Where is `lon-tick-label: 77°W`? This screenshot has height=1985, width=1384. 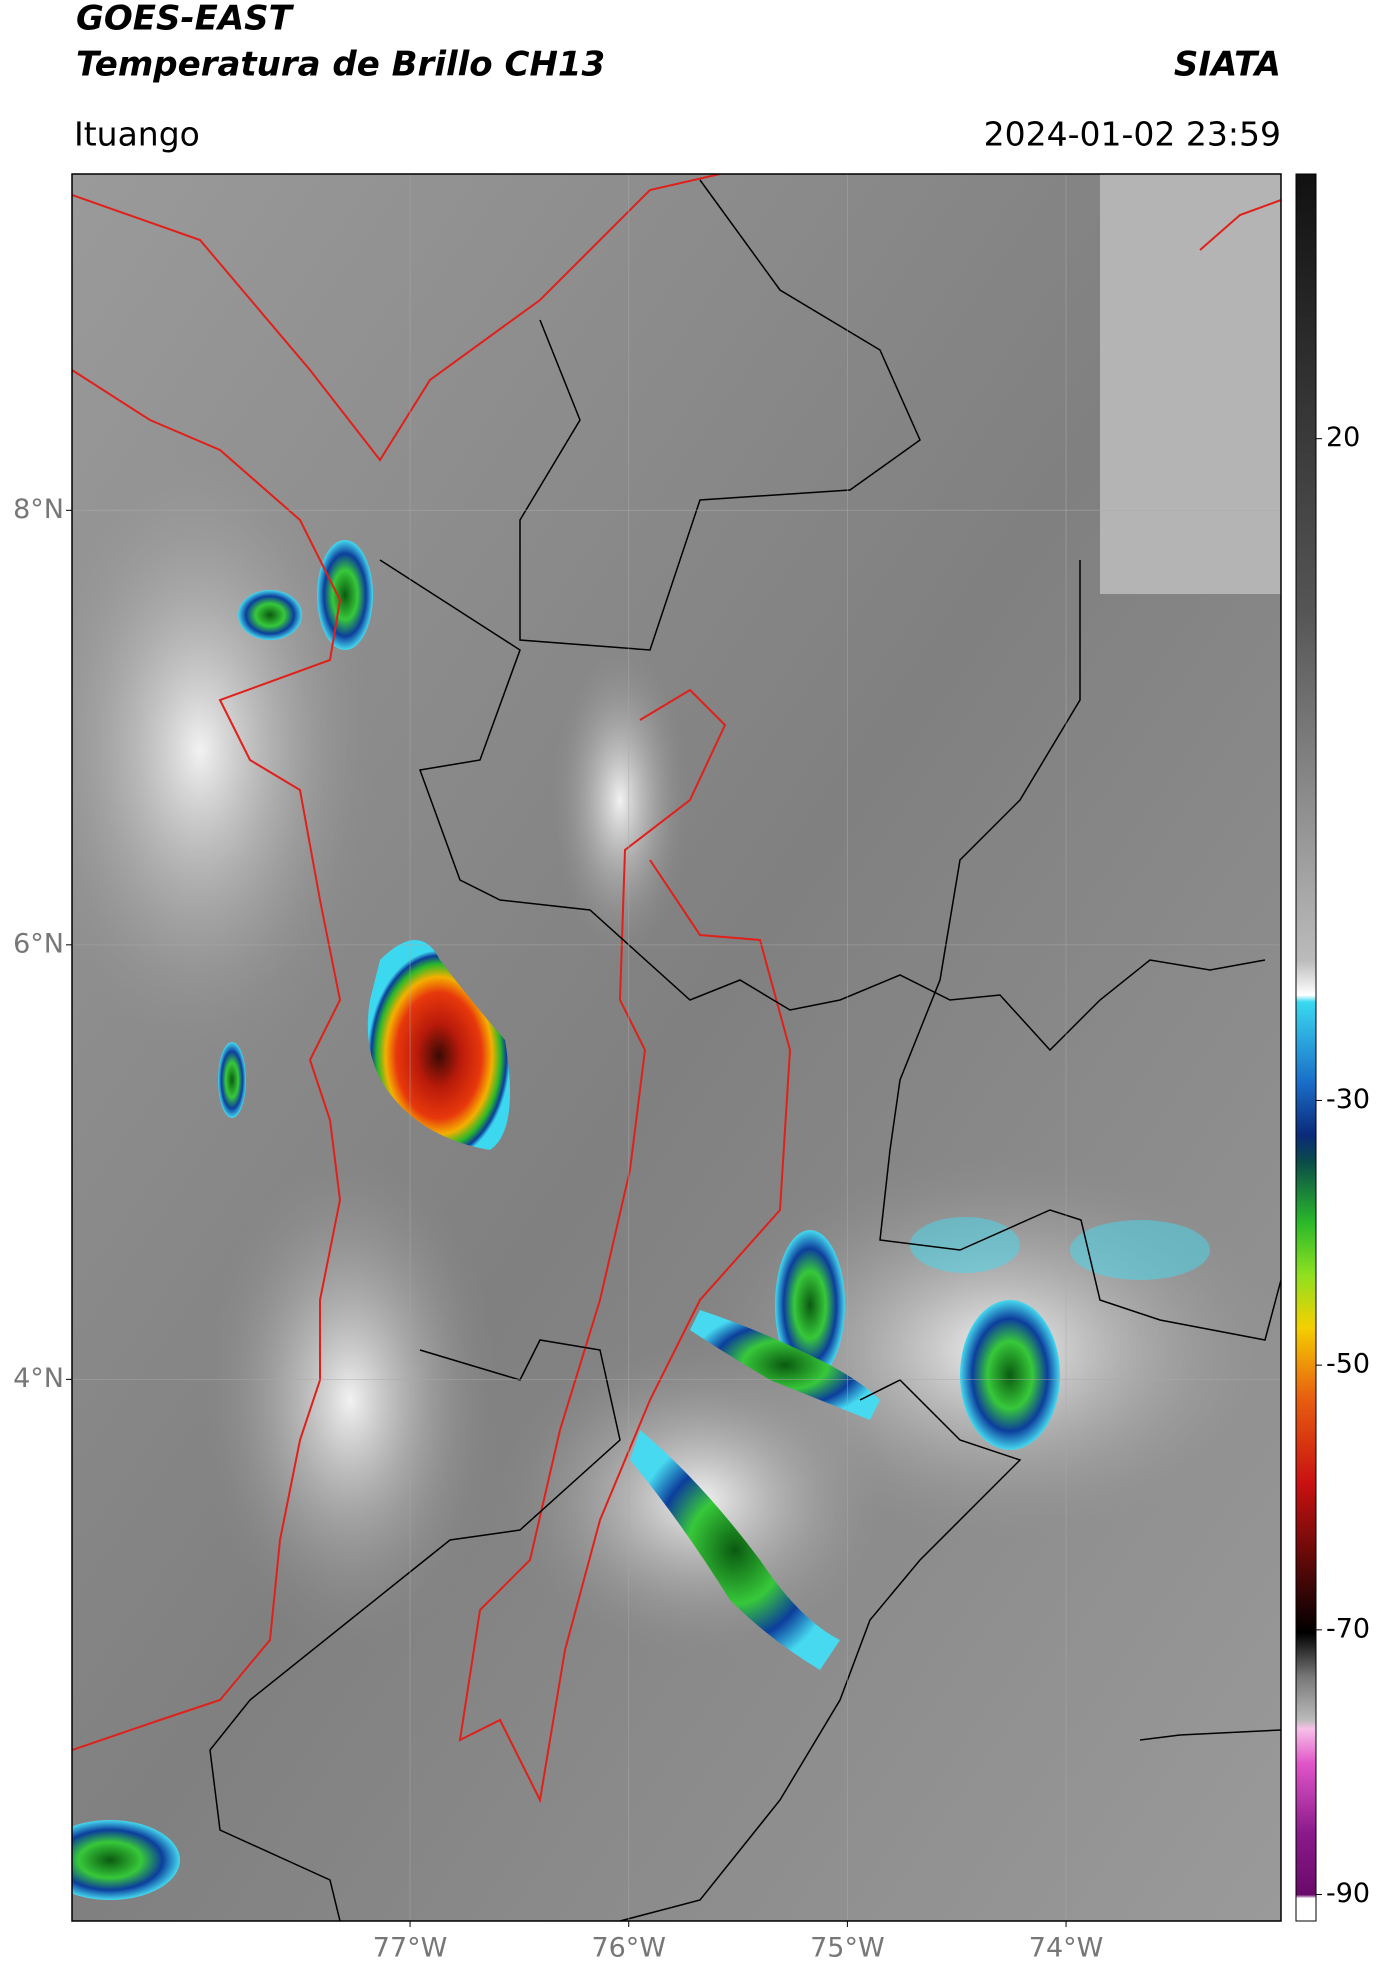 lon-tick-label: 77°W is located at coordinates (410, 1948).